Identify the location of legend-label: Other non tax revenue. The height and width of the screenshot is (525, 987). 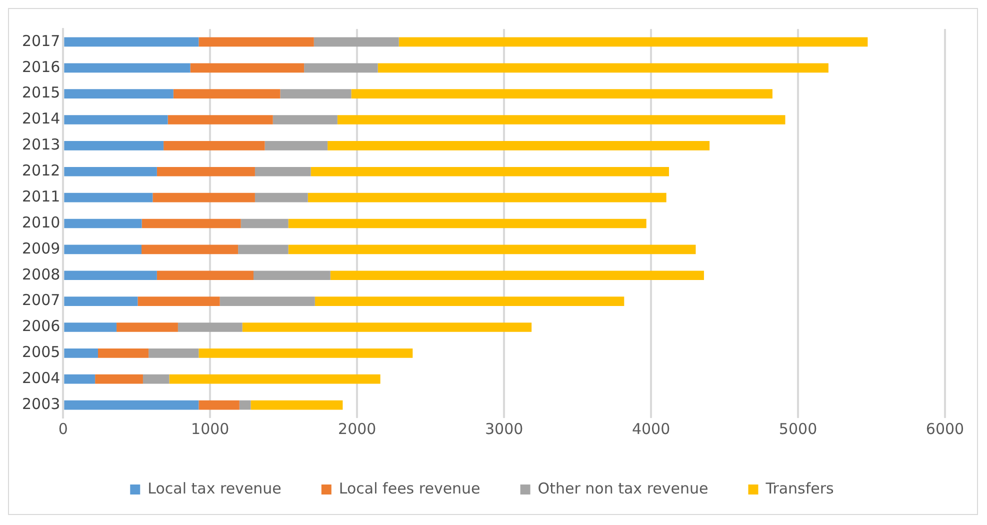
(623, 488).